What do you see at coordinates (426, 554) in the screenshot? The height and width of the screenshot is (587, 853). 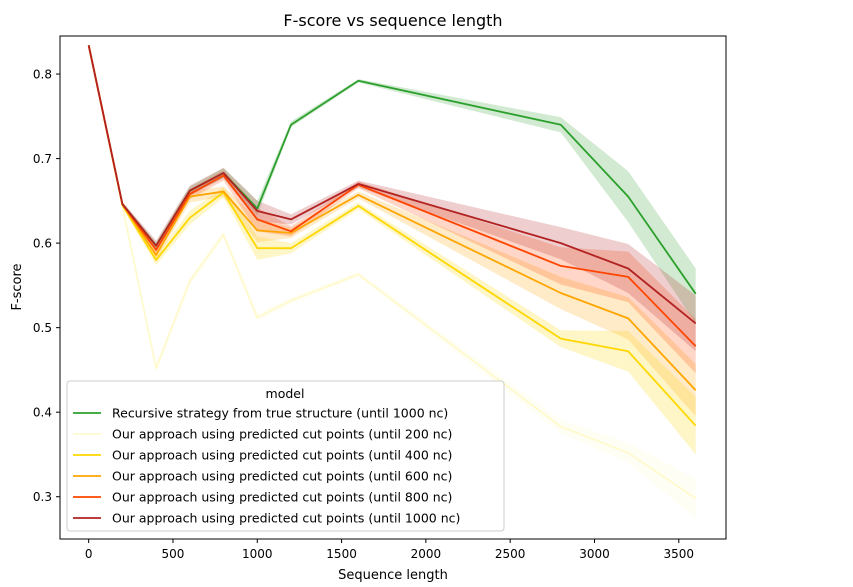 I see `x-tick-label: 2000` at bounding box center [426, 554].